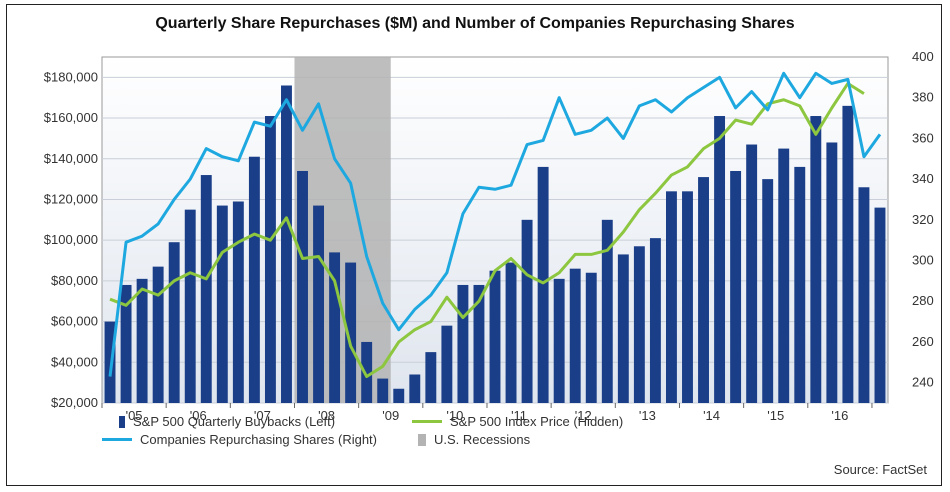 The height and width of the screenshot is (492, 950). I want to click on legend-green-line-symbol, so click(427, 421).